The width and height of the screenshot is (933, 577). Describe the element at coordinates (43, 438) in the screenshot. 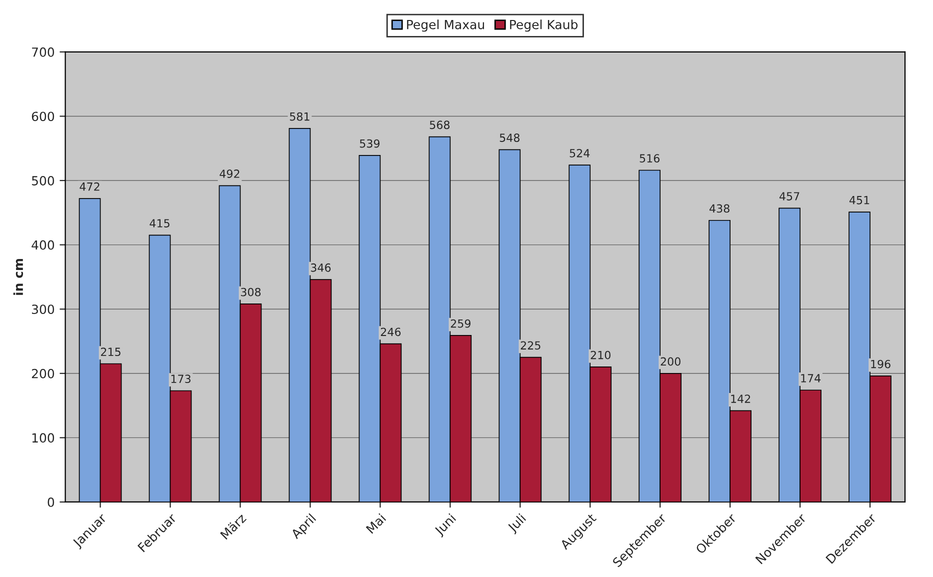

I see `y-tick-label: 100` at that location.